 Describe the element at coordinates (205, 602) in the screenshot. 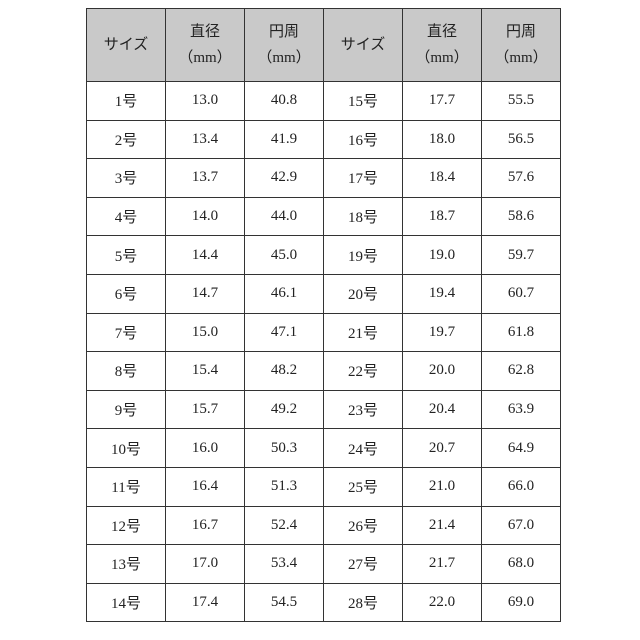

I see `table-cell: 17.4` at that location.